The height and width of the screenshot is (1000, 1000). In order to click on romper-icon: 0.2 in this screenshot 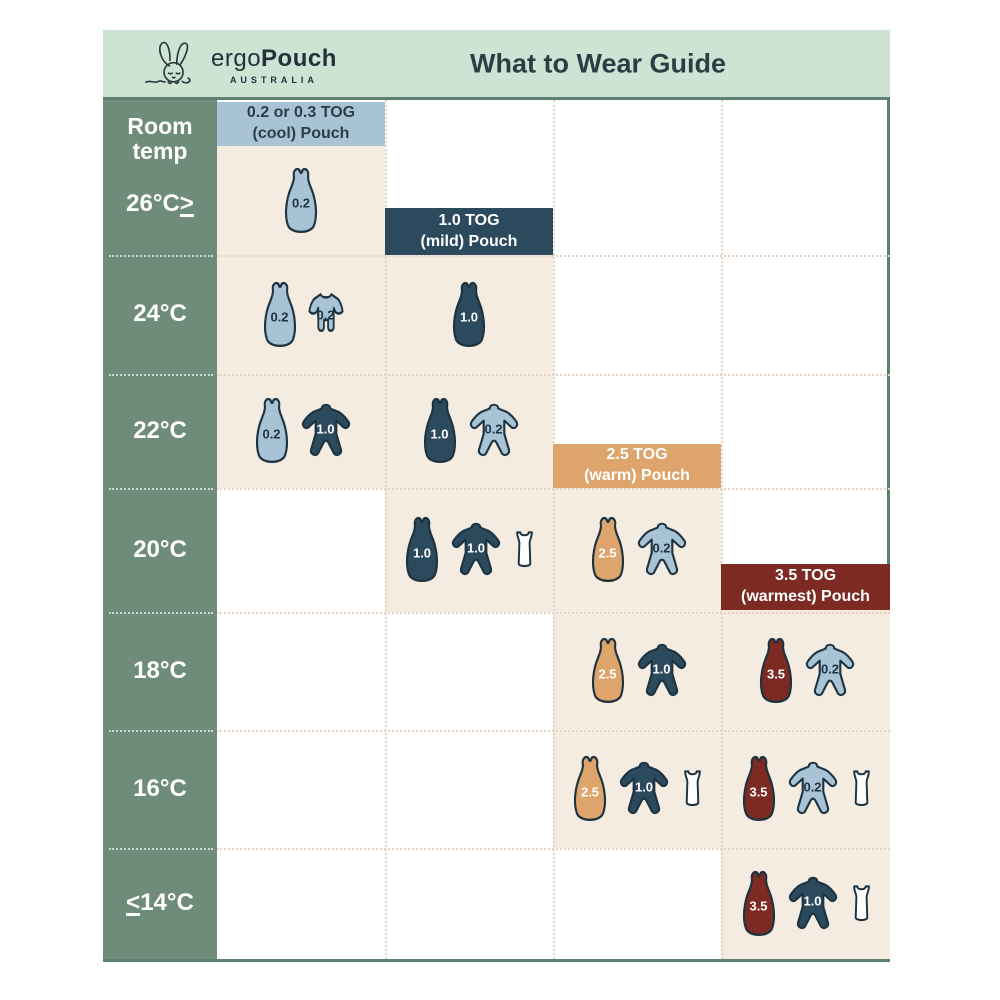, I will do `click(326, 315)`.